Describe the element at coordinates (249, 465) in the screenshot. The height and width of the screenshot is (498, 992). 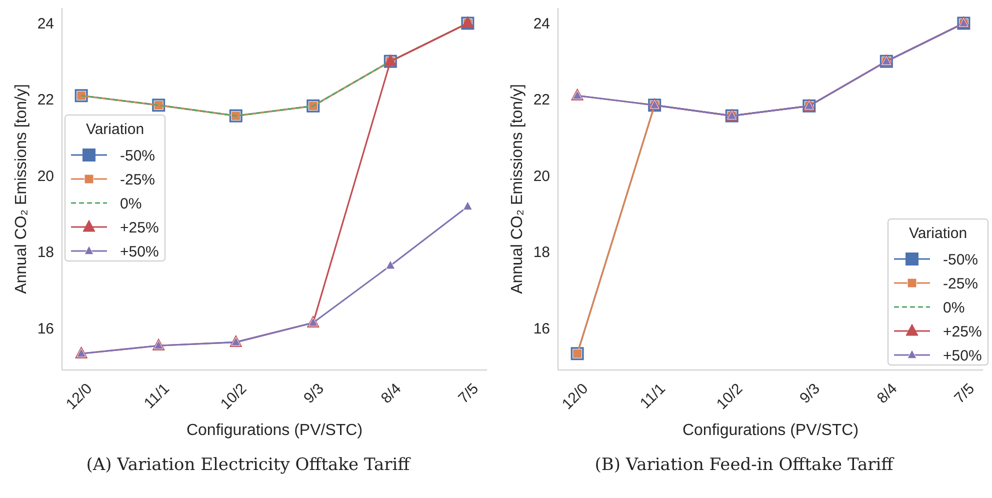
I see `text: (A) Variation Electricity Offtake Tariff` at that location.